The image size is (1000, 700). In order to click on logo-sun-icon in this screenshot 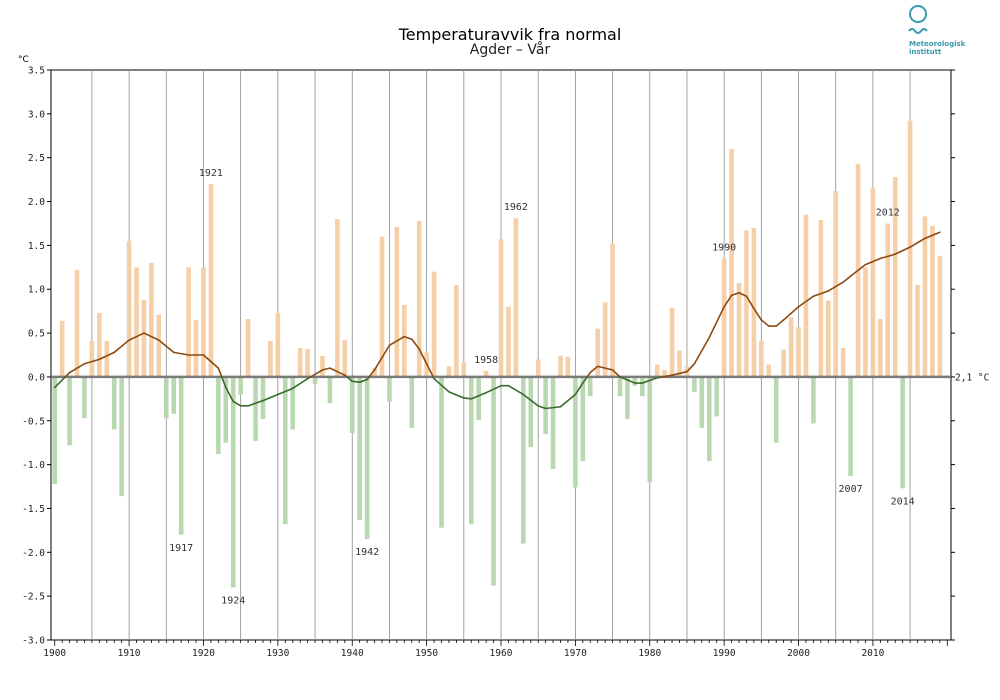, I will do `click(918, 14)`.